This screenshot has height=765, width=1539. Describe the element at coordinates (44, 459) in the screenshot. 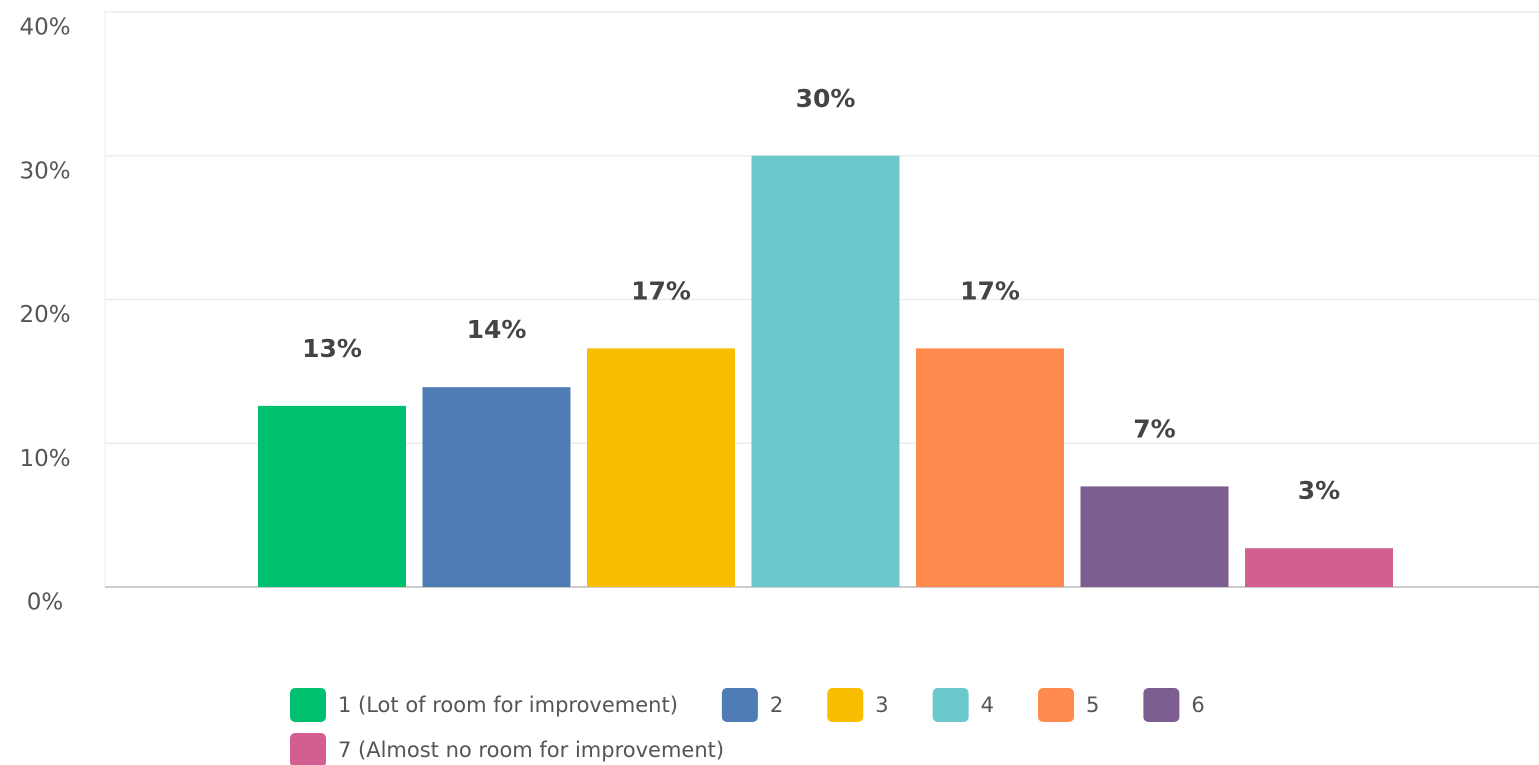

I see `y-tick-label: 10%` at that location.